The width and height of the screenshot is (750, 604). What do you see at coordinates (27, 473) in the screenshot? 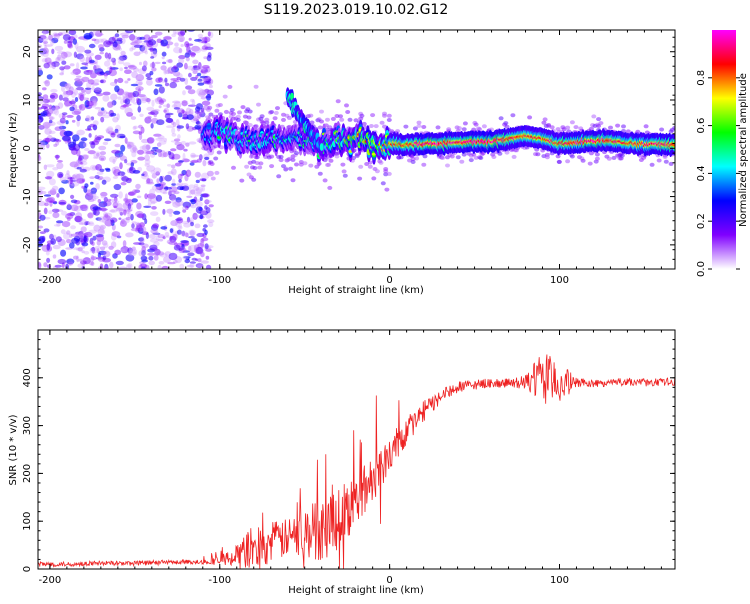
I see `snr-y-tick-label: 200` at bounding box center [27, 473].